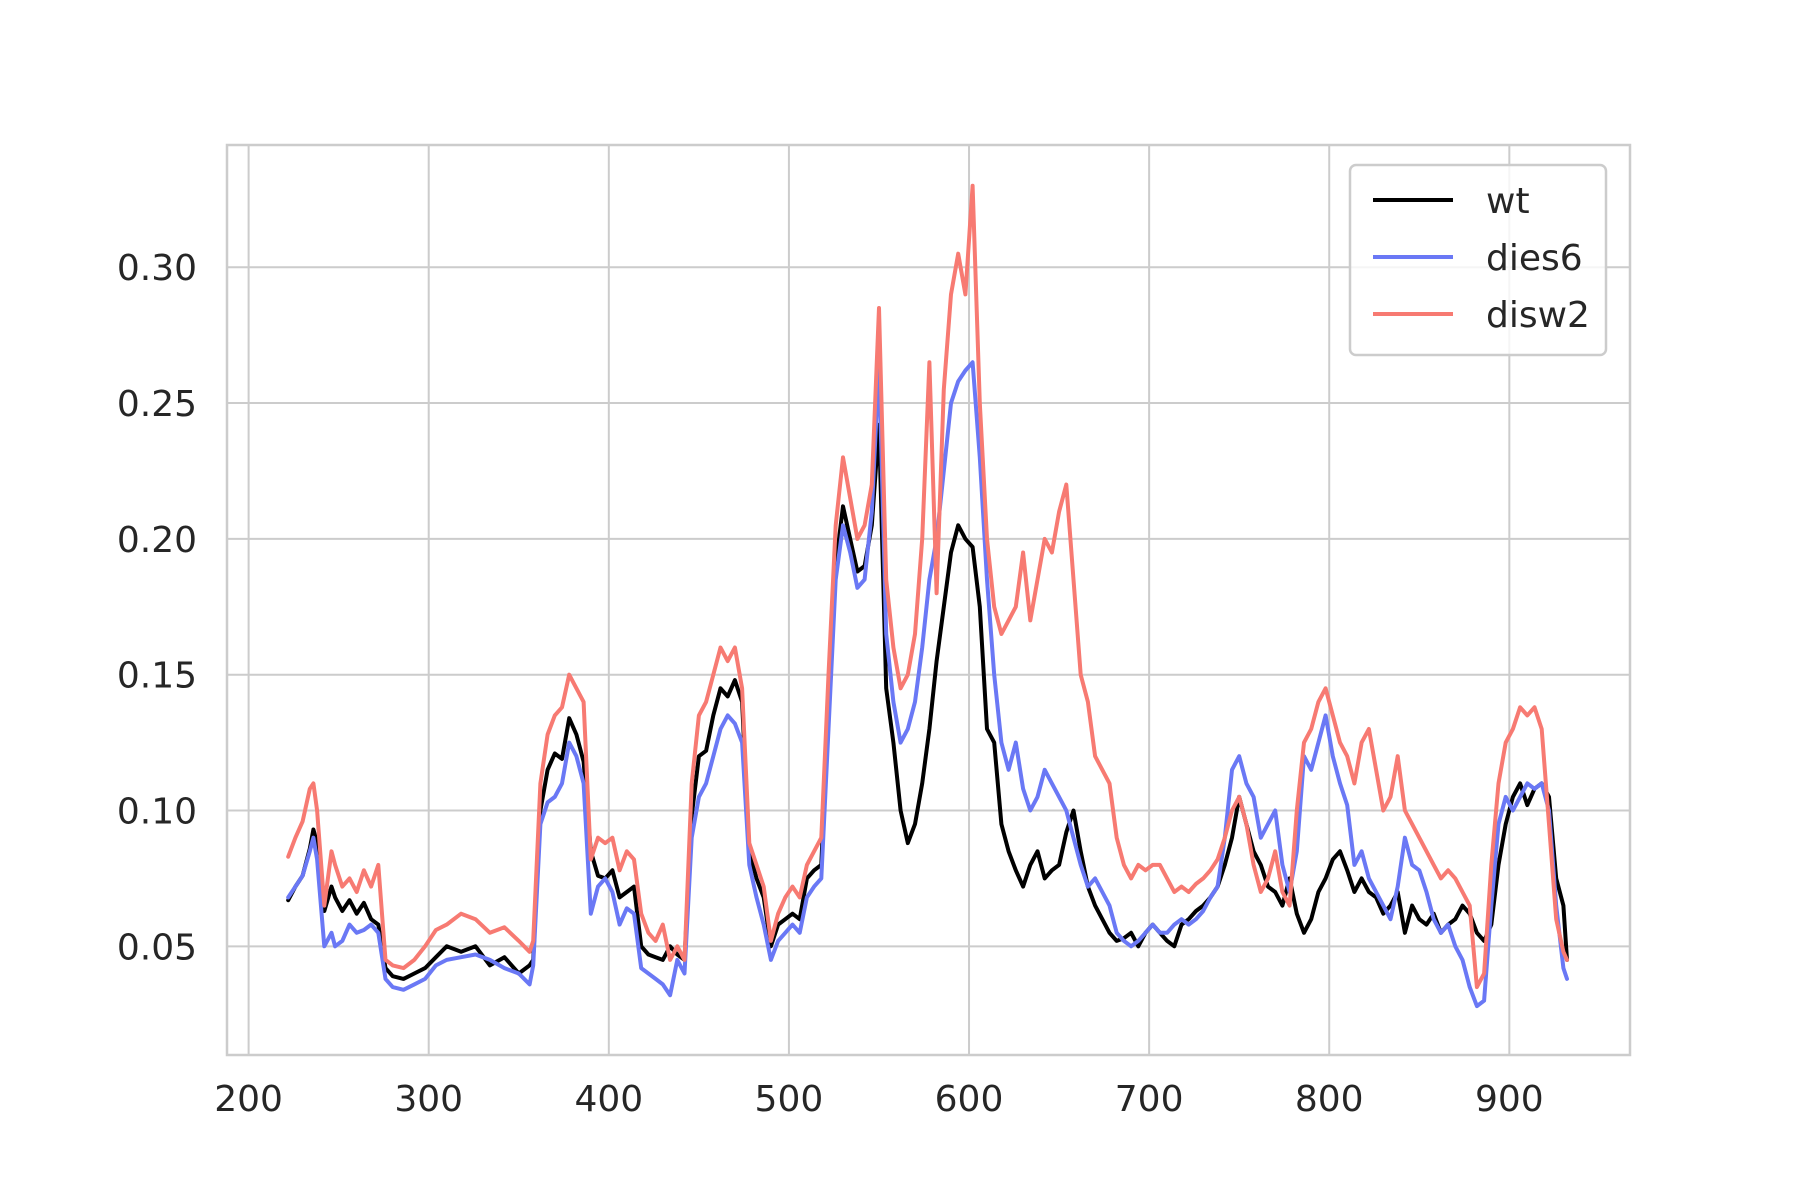 The width and height of the screenshot is (1800, 1200). I want to click on legend-frame, so click(1478, 260).